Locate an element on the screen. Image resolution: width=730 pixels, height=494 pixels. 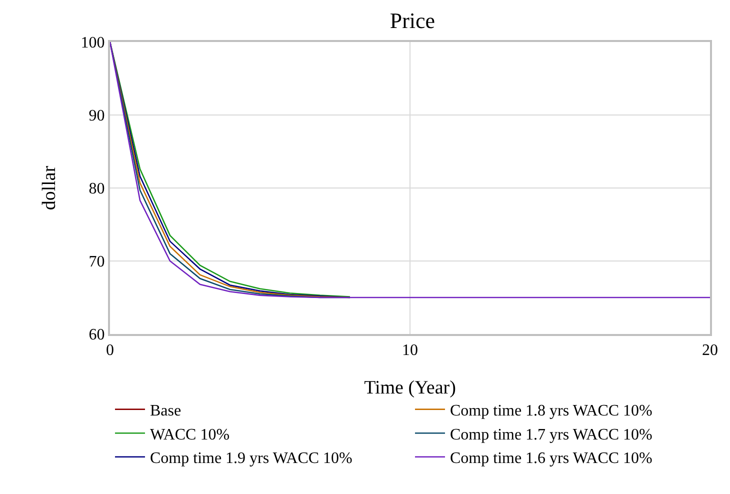
x-tick-label: 20 is located at coordinates (710, 351).